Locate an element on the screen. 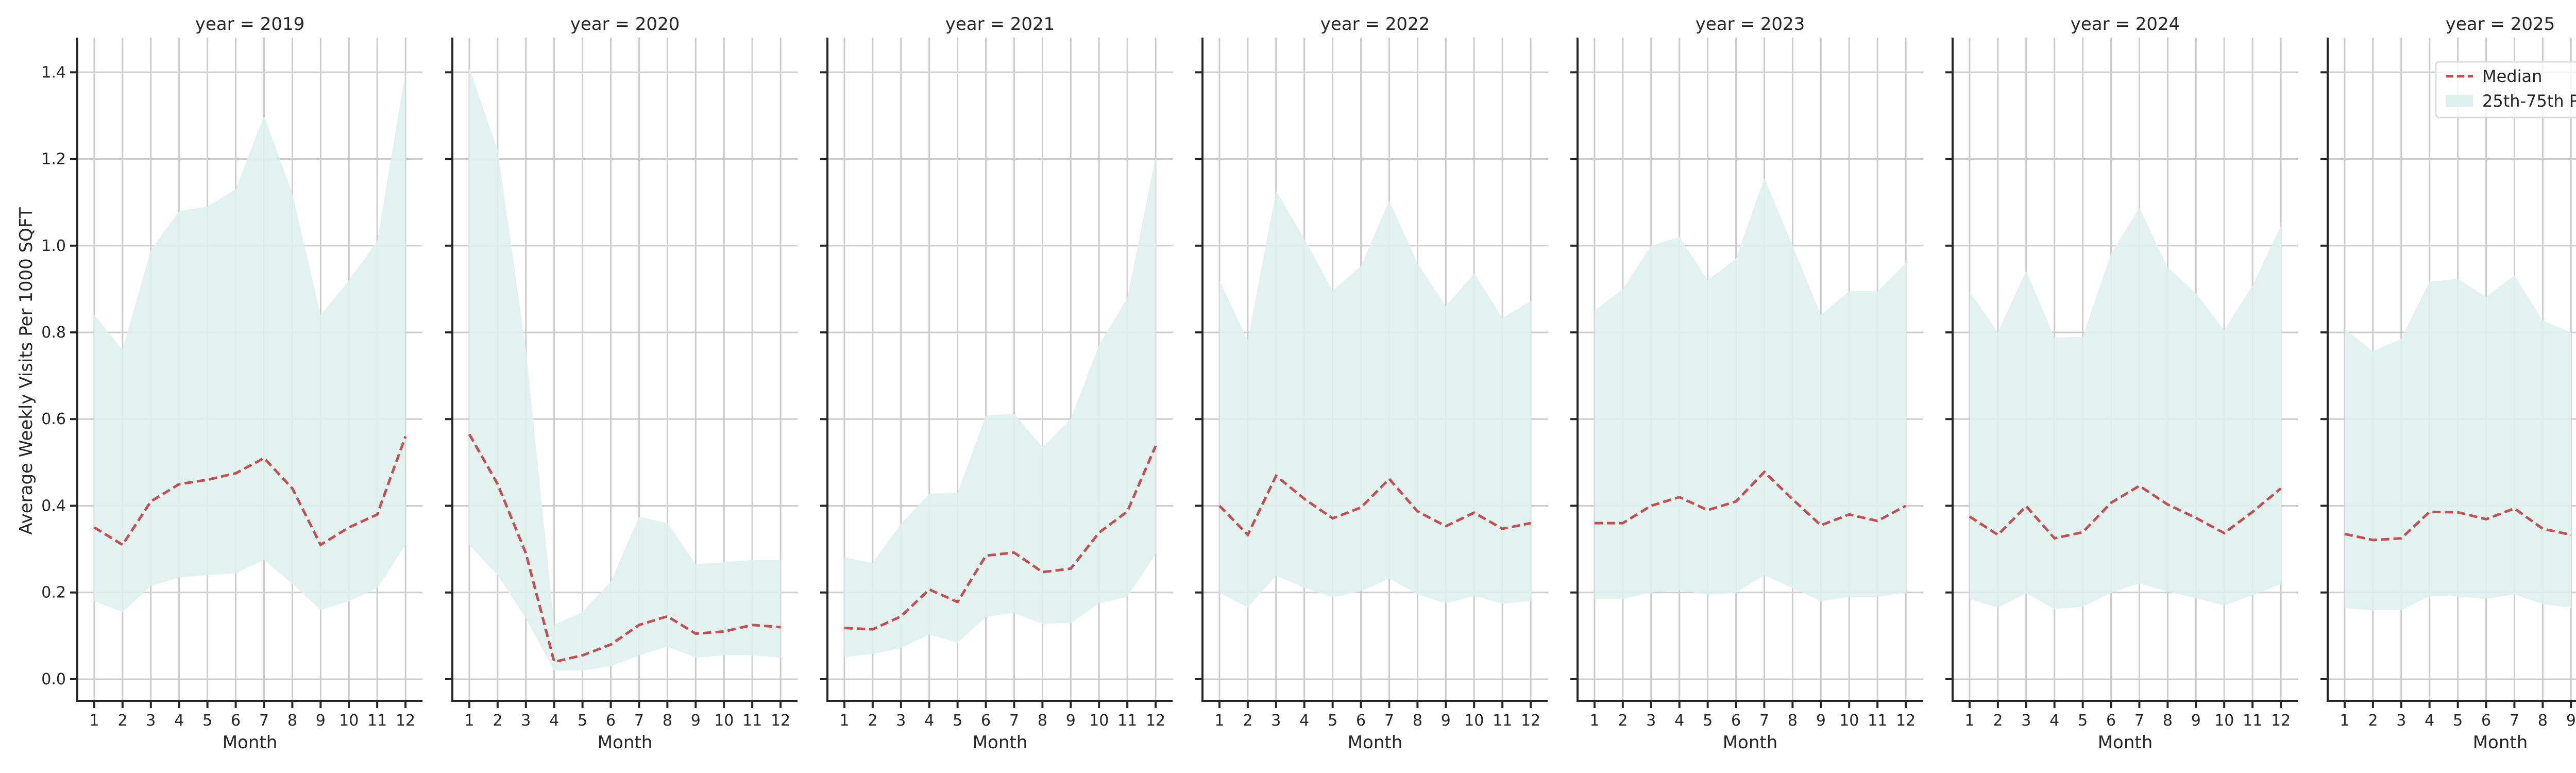 The height and width of the screenshot is (773, 2576). facet-title: year = 2021 is located at coordinates (1000, 24).